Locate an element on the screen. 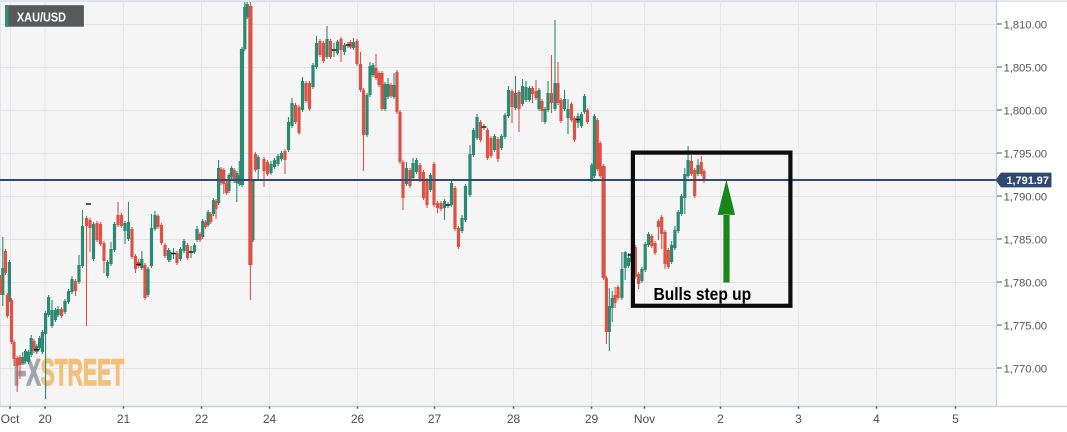  svg-text: XAU/USD is located at coordinates (41, 17).